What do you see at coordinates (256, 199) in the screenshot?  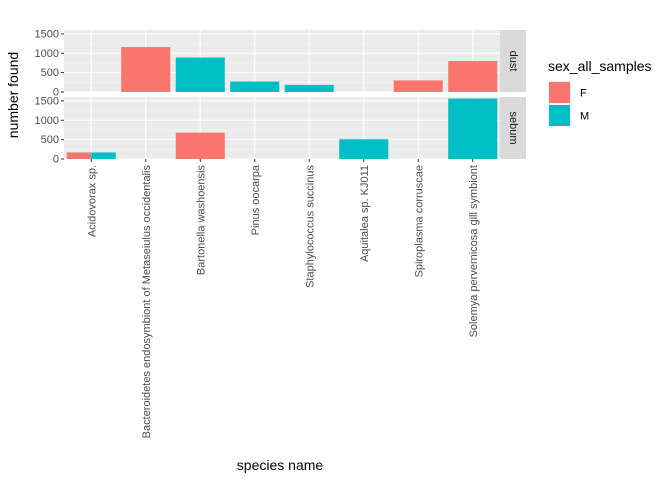 I see `x-tick-label: Pinus oocarpa` at bounding box center [256, 199].